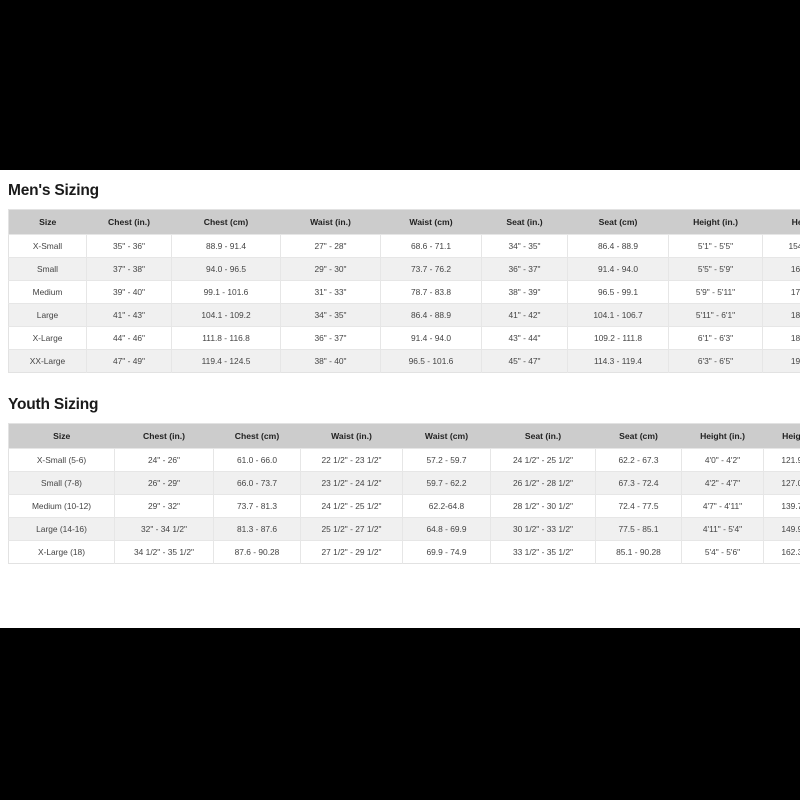 This screenshot has width=800, height=800. What do you see at coordinates (129, 361) in the screenshot?
I see `table-cell: 47" - 49"` at bounding box center [129, 361].